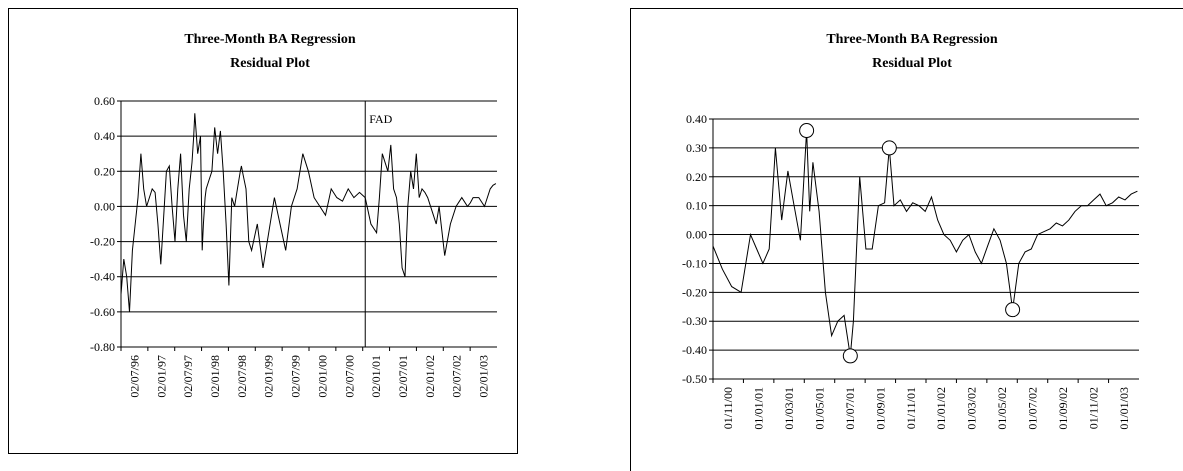 The width and height of the screenshot is (1183, 471). What do you see at coordinates (850, 408) in the screenshot?
I see `x-tick-label: 01/07/01` at bounding box center [850, 408].